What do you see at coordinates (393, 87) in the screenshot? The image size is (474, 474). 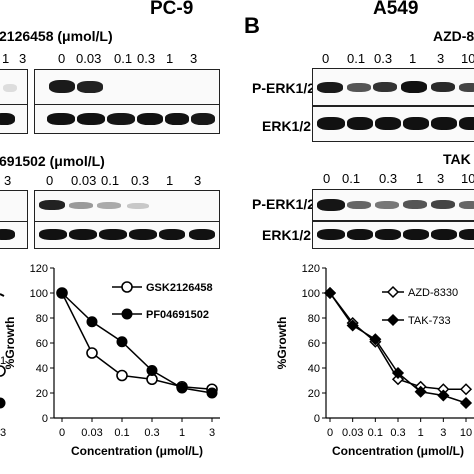 I see `azd-perk-blot` at bounding box center [393, 87].